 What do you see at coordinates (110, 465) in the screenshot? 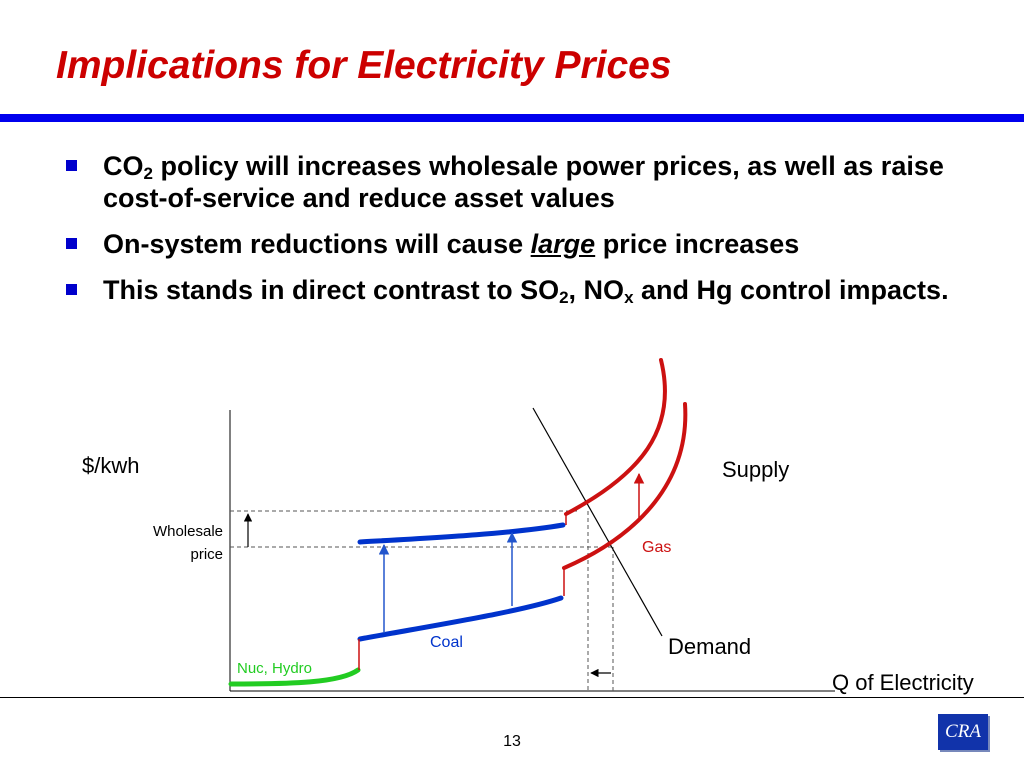
I see `y-axis-label: $/kwh` at bounding box center [110, 465].